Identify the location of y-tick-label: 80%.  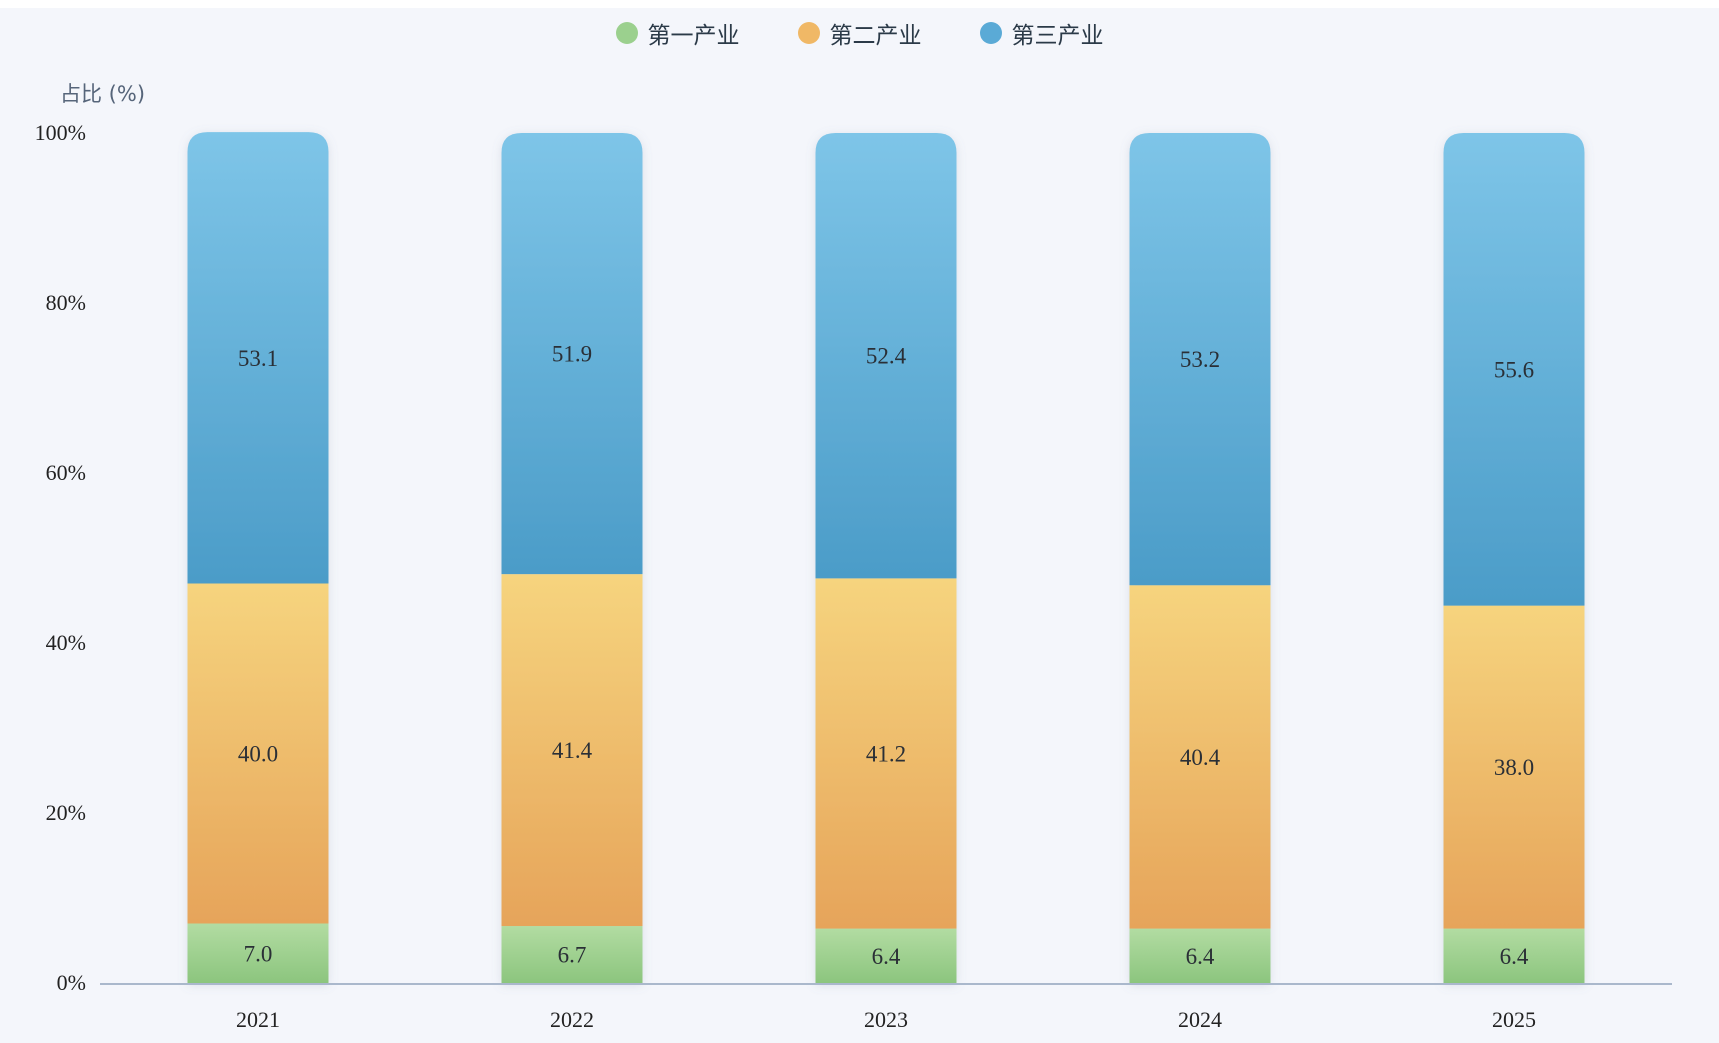
(66, 302).